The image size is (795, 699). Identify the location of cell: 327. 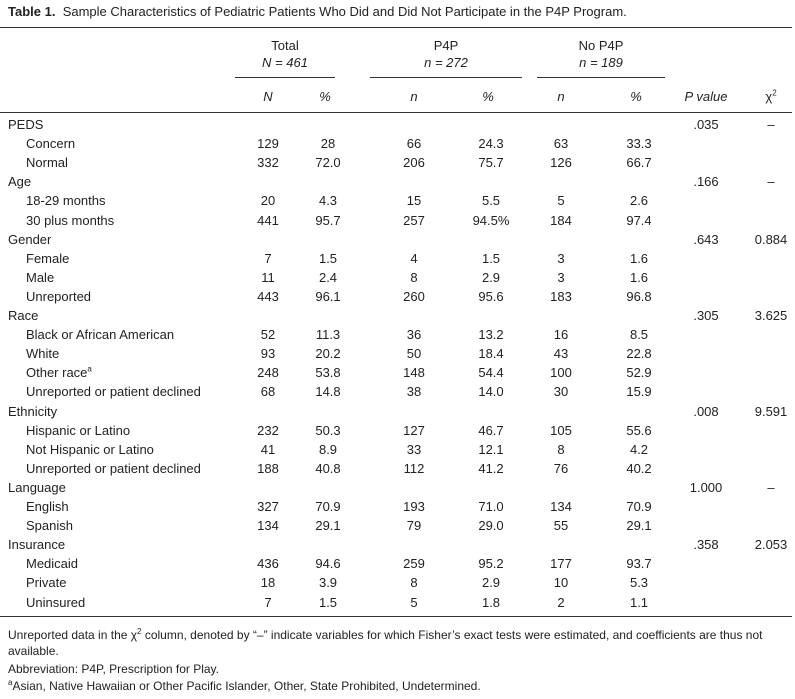
(268, 506).